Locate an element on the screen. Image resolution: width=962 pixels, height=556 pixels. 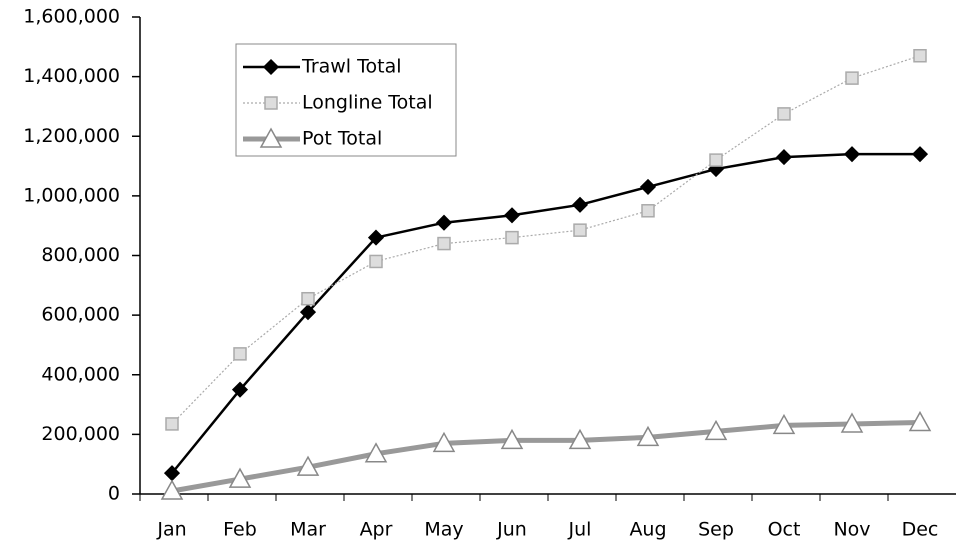
x-tick-label: Aug is located at coordinates (647, 530).